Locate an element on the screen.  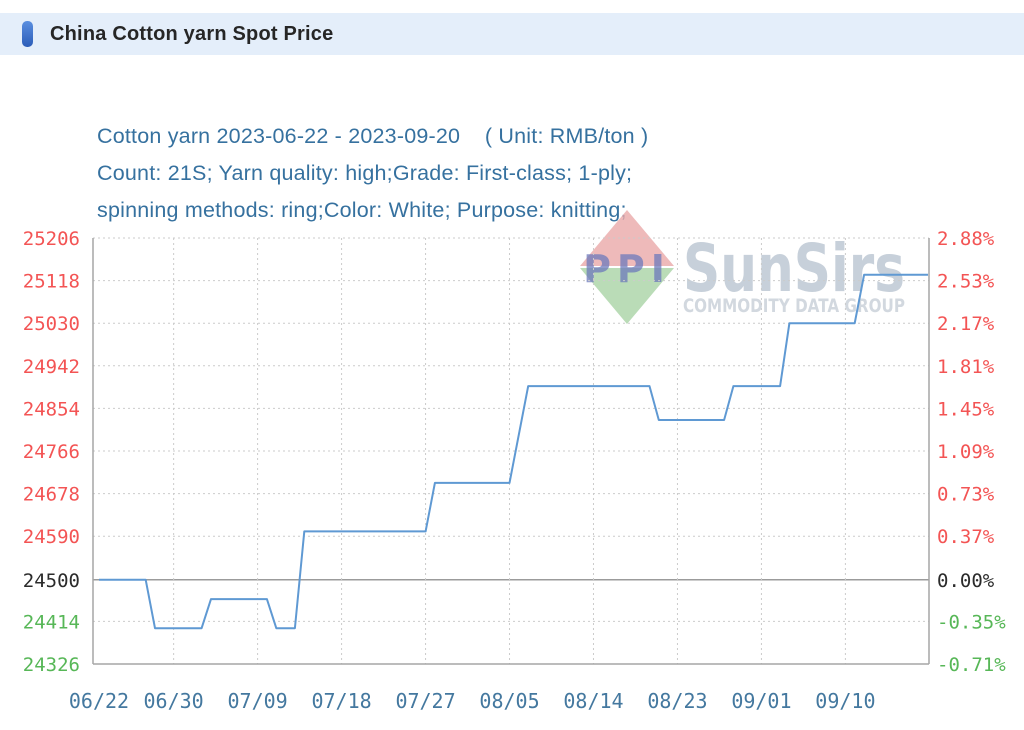
x-axis-label: 09/01 is located at coordinates (761, 701).